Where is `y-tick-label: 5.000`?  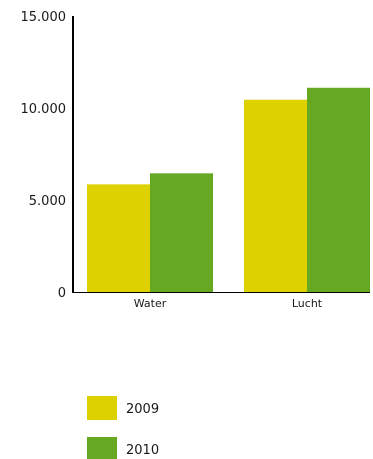
y-tick-label: 5.000 is located at coordinates (47, 201).